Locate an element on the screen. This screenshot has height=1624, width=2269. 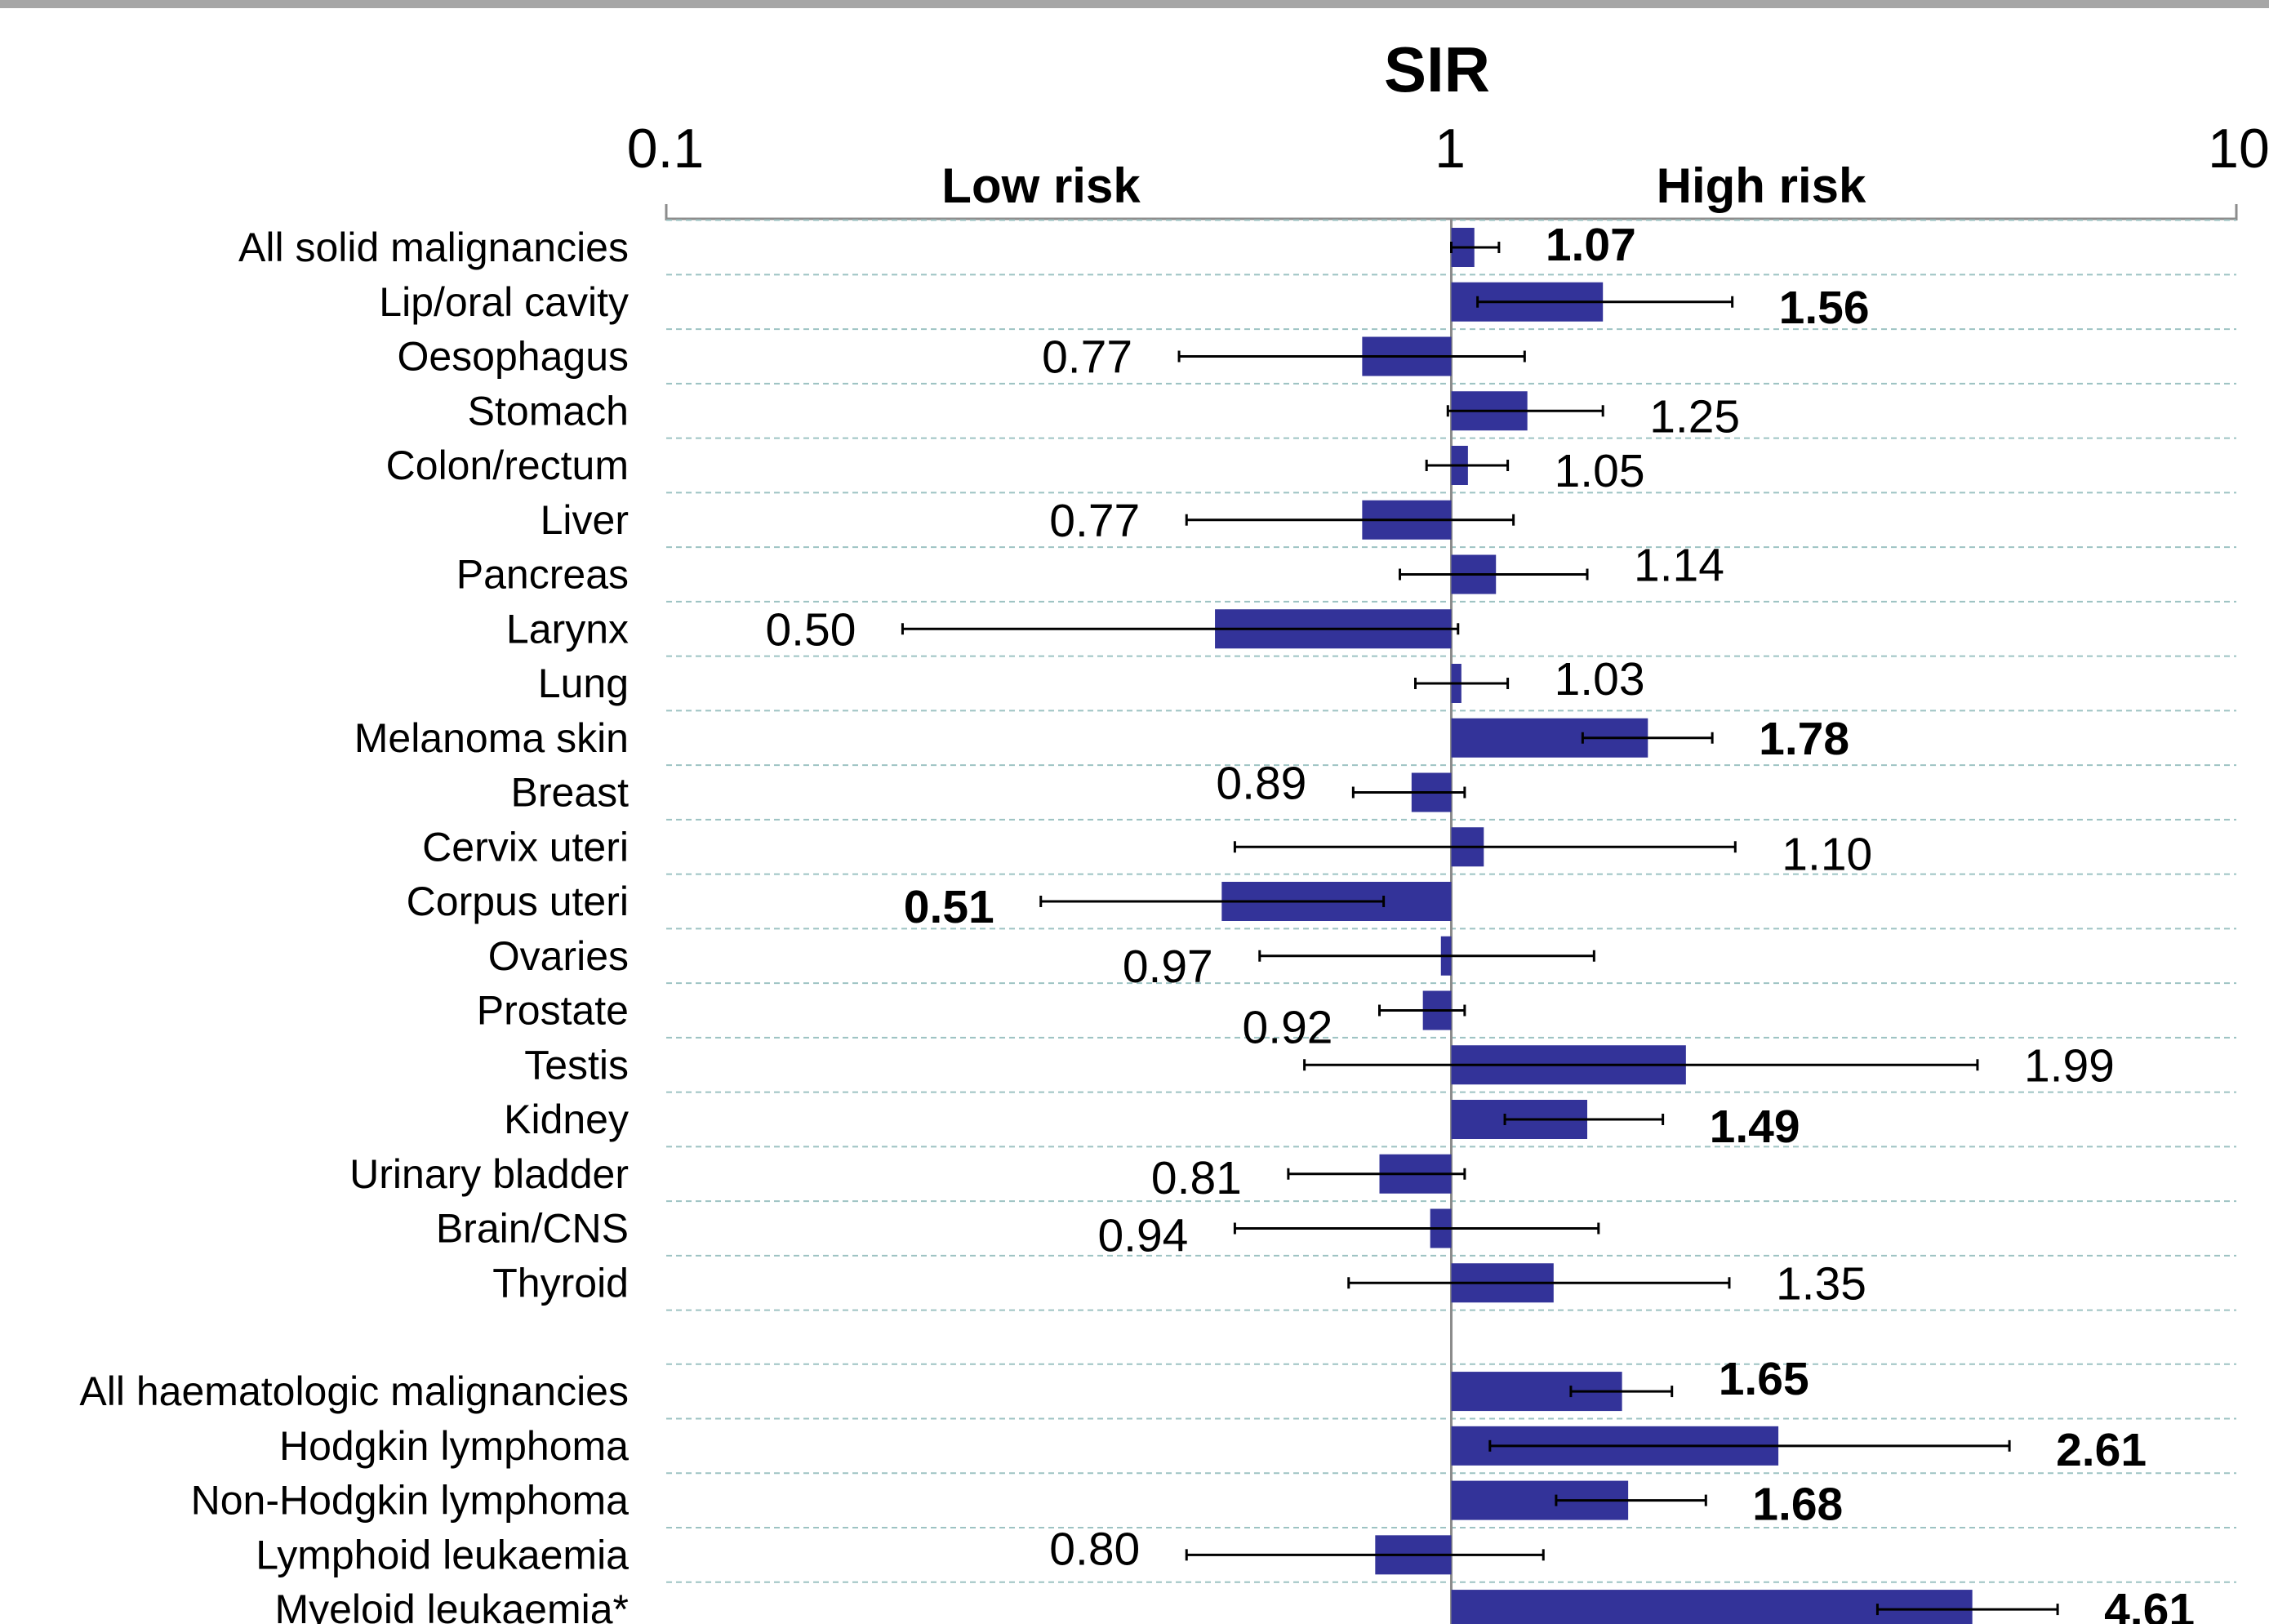
category-label-thyroid: Thyroid is located at coordinates (560, 1283).